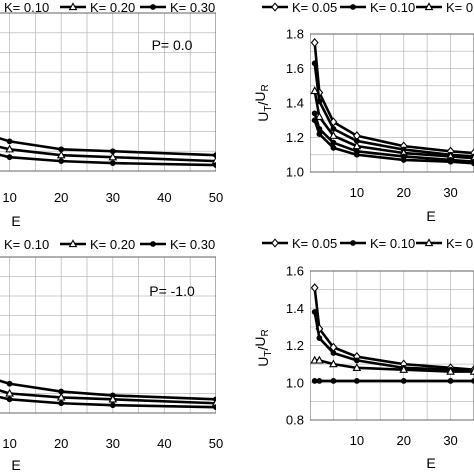 This screenshot has width=474, height=474. Describe the element at coordinates (216, 197) in the screenshot. I see `x-tick-label: 50` at that location.